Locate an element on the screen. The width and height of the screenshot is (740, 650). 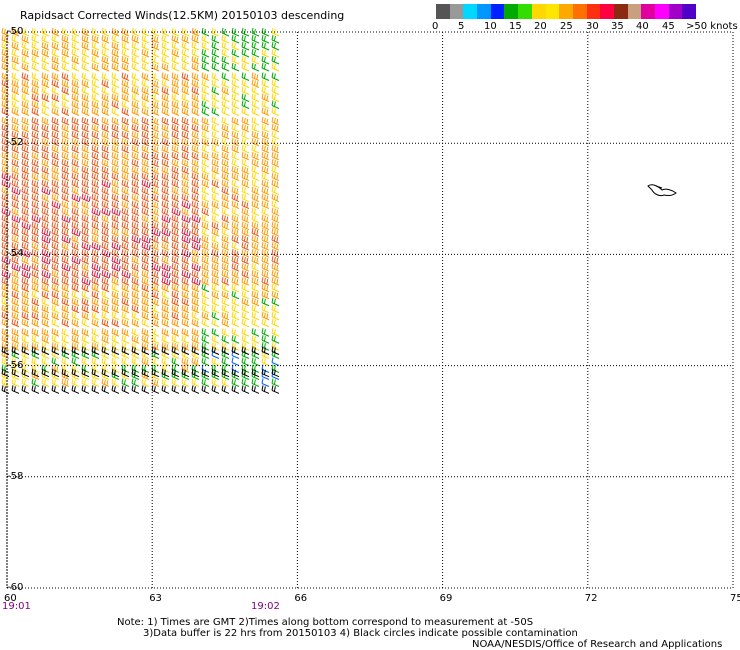
color-scale-label: 20 is located at coordinates (540, 26).